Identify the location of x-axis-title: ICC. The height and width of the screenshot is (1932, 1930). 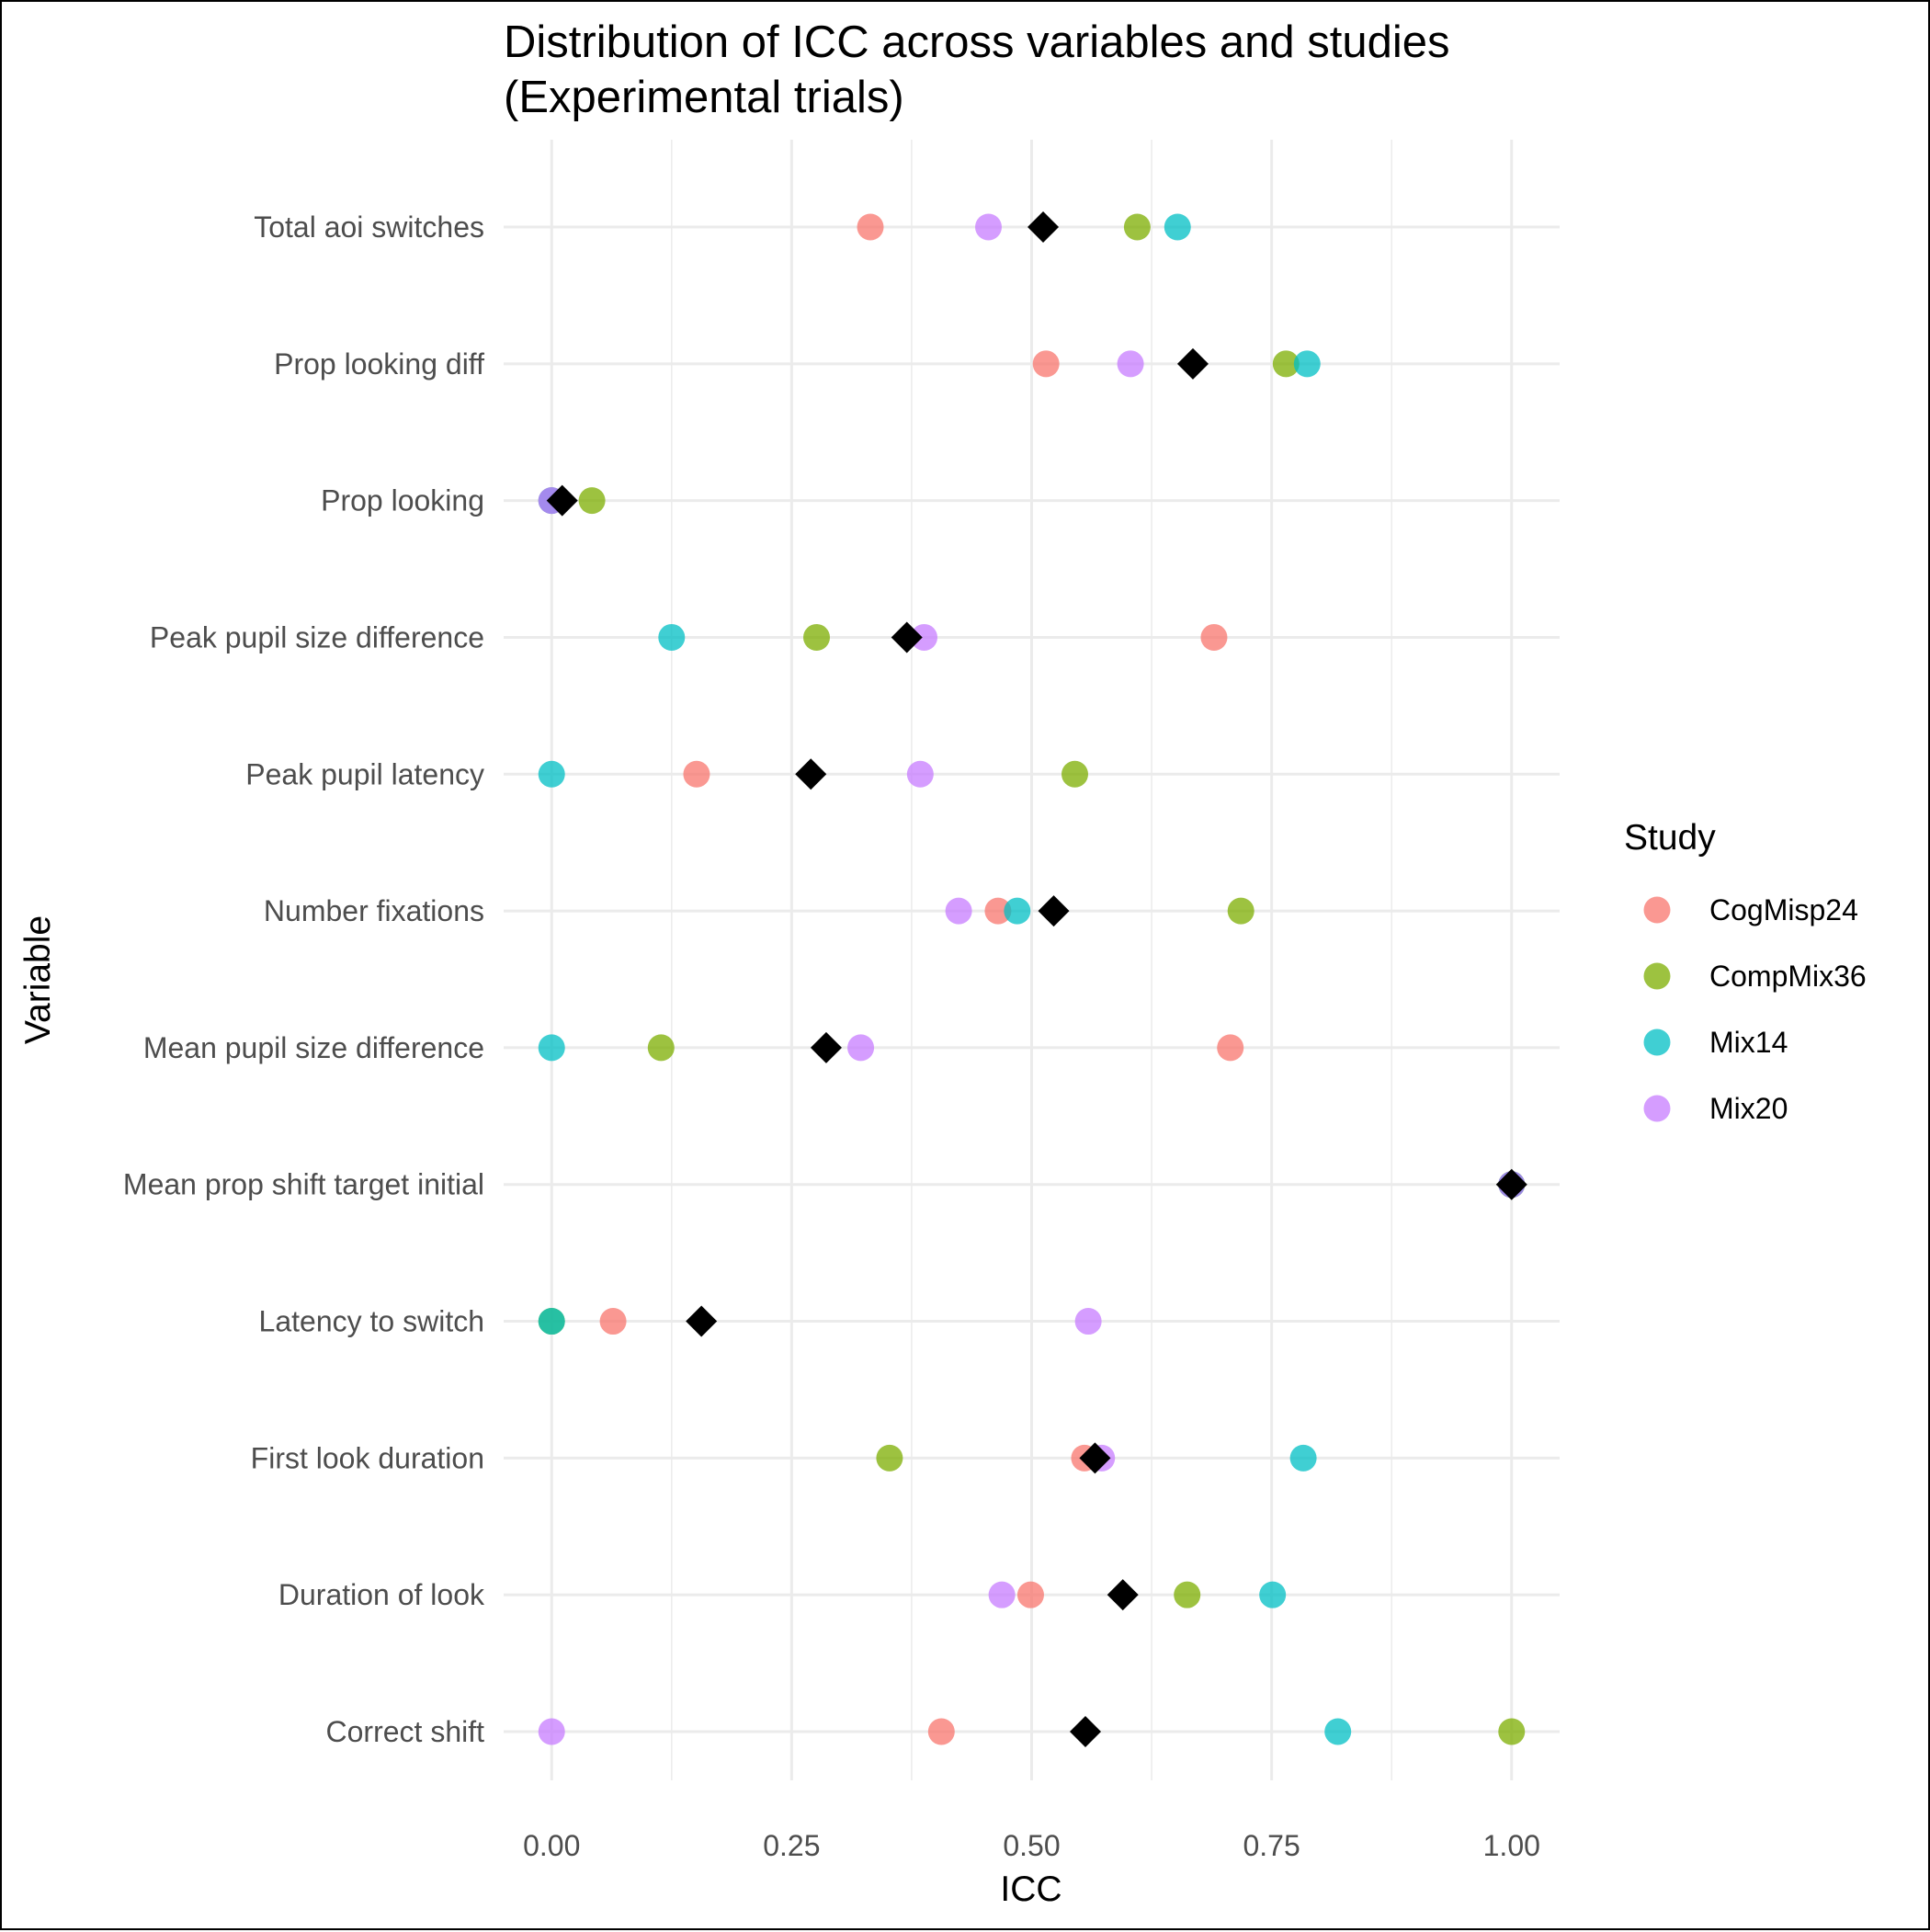
(1031, 1889).